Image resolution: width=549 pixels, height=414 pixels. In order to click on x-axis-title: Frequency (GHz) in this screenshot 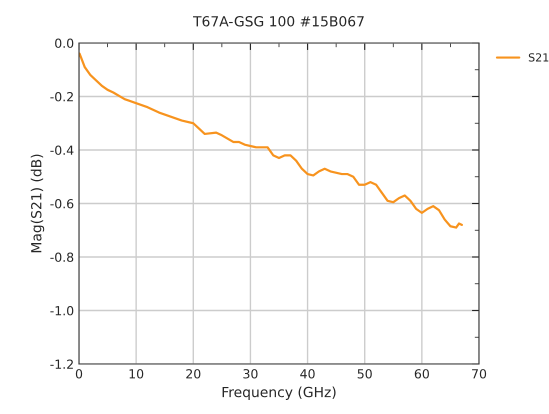, I will do `click(279, 393)`.